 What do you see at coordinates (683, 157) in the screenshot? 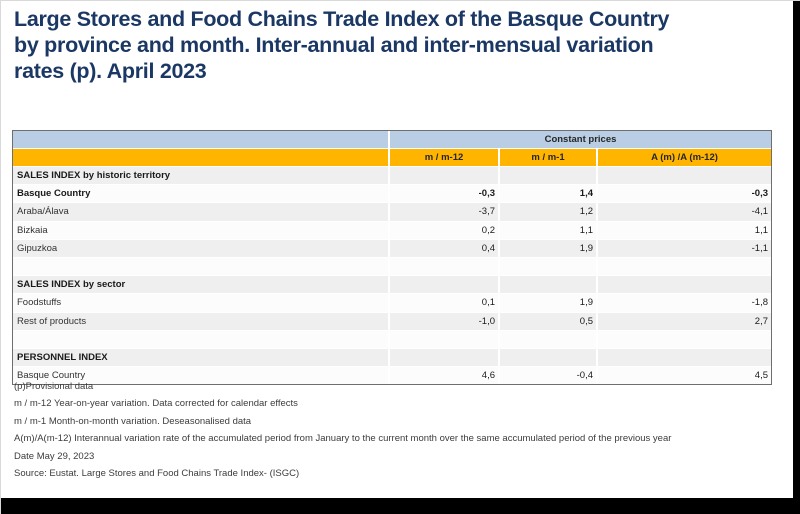
I see `column-header-accumulated: A (m) /A (m-12)` at bounding box center [683, 157].